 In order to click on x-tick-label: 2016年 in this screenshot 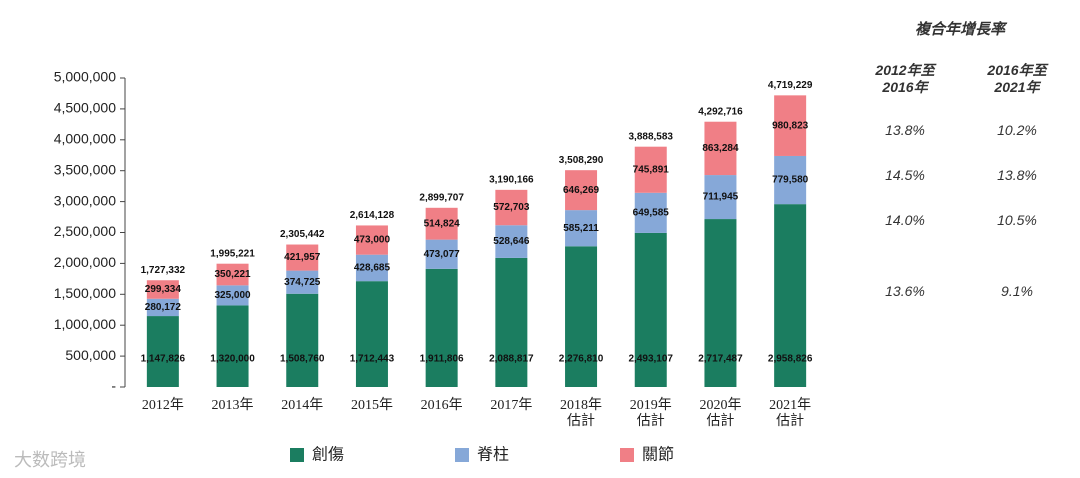, I will do `click(441, 405)`.